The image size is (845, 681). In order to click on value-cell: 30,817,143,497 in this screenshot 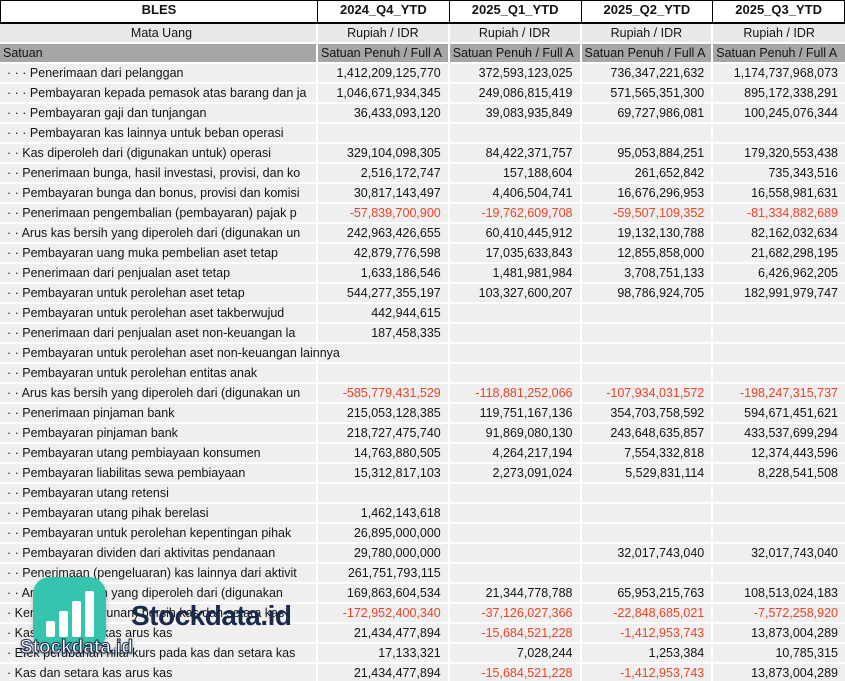, I will do `click(384, 194)`.